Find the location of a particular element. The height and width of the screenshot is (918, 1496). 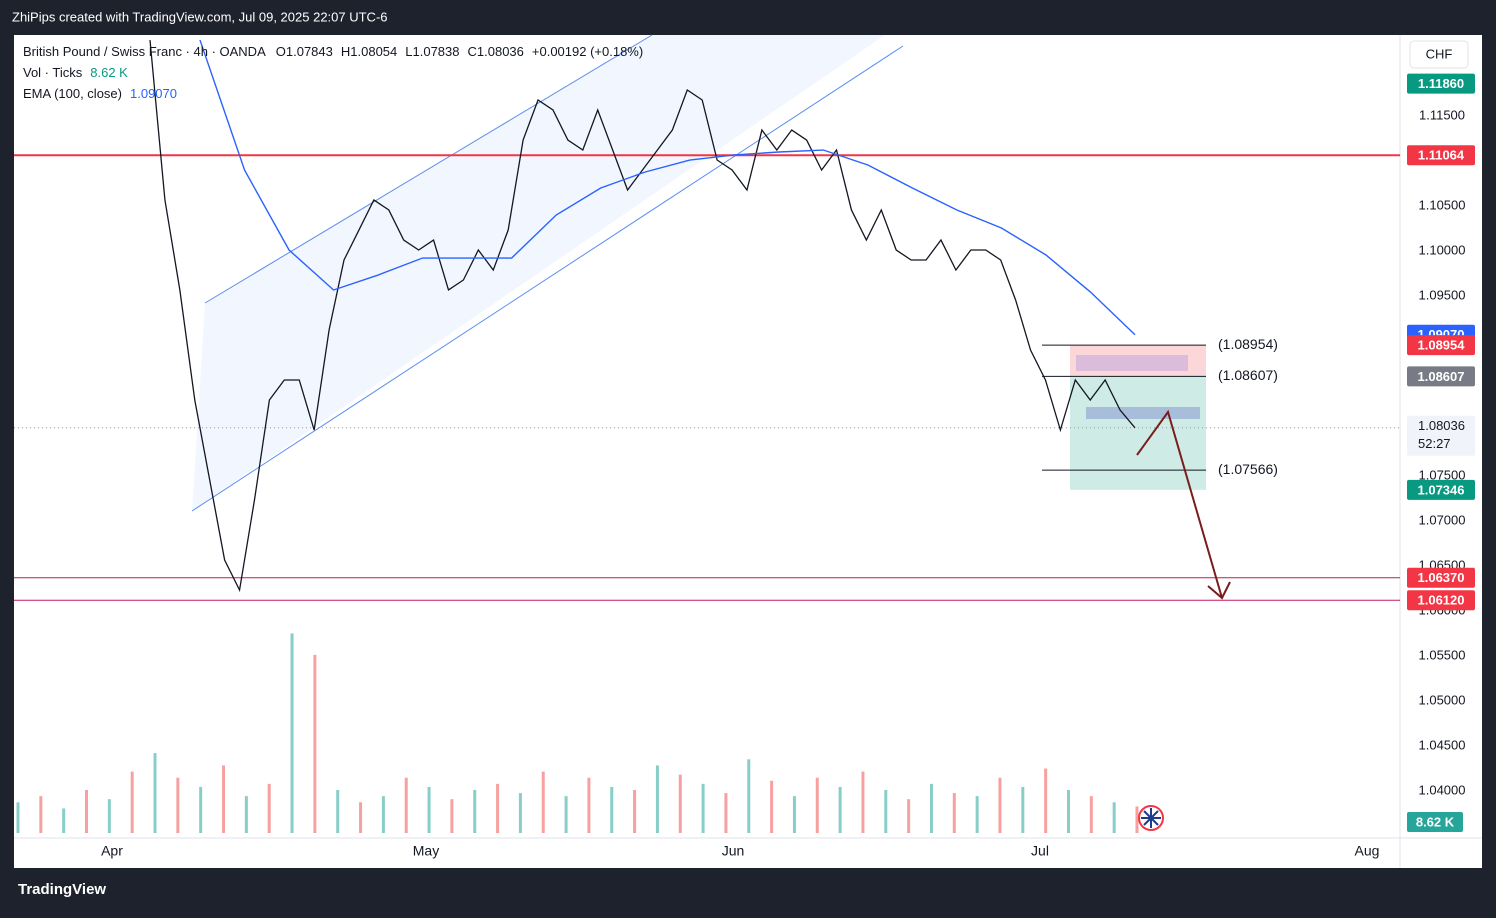

channel-line is located at coordinates (428, 169).